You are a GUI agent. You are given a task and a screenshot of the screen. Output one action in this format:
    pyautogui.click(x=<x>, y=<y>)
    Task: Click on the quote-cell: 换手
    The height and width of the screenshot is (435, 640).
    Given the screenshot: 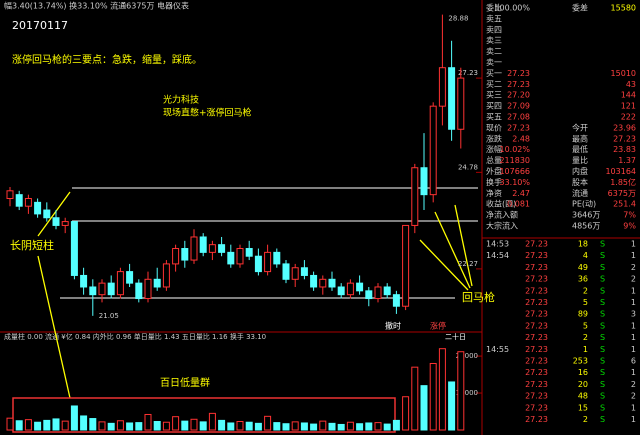 What is the action you would take?
    pyautogui.click(x=494, y=182)
    